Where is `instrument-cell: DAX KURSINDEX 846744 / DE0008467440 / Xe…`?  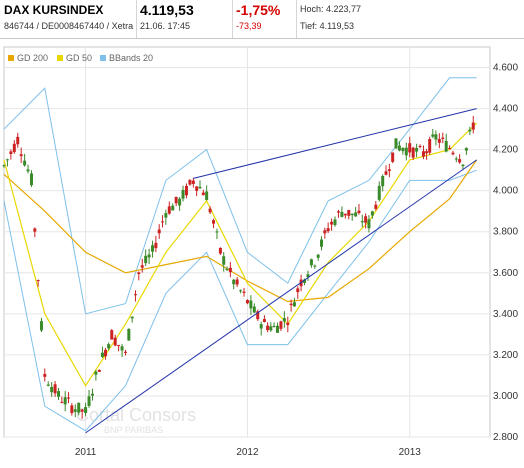
instrument-cell: DAX KURSINDEX 846744 / DE0008467440 / Xe… is located at coordinates (68, 19).